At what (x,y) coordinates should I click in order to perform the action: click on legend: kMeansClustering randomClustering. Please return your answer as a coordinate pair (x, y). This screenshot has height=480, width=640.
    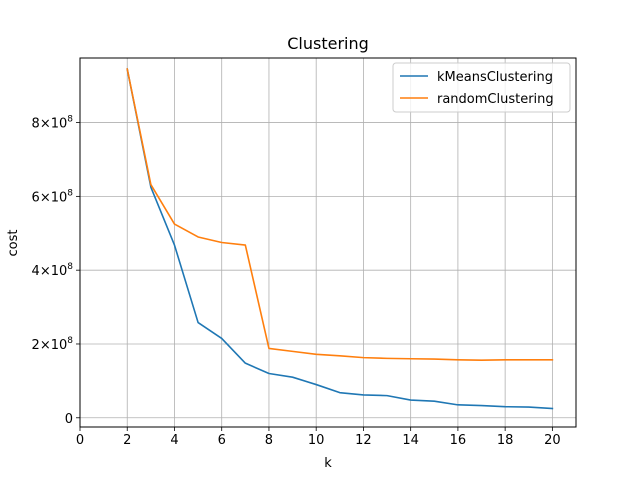
    Looking at the image, I should click on (481, 87).